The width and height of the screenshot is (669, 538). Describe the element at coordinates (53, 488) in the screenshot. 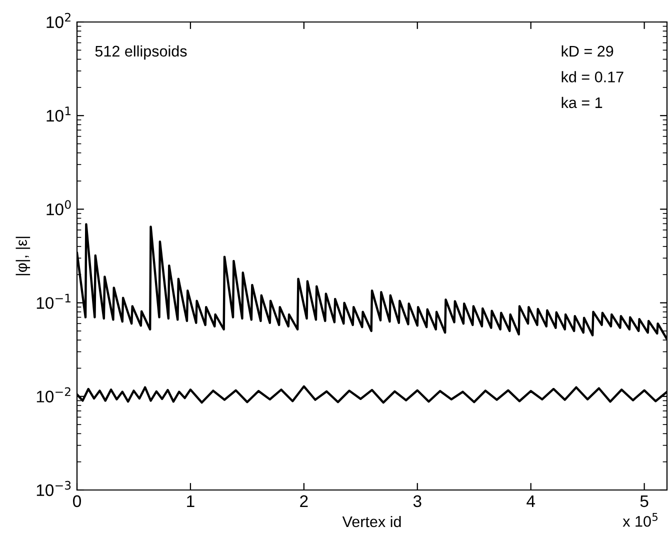

I see `y-tick-label: 10$^{−3}$` at that location.